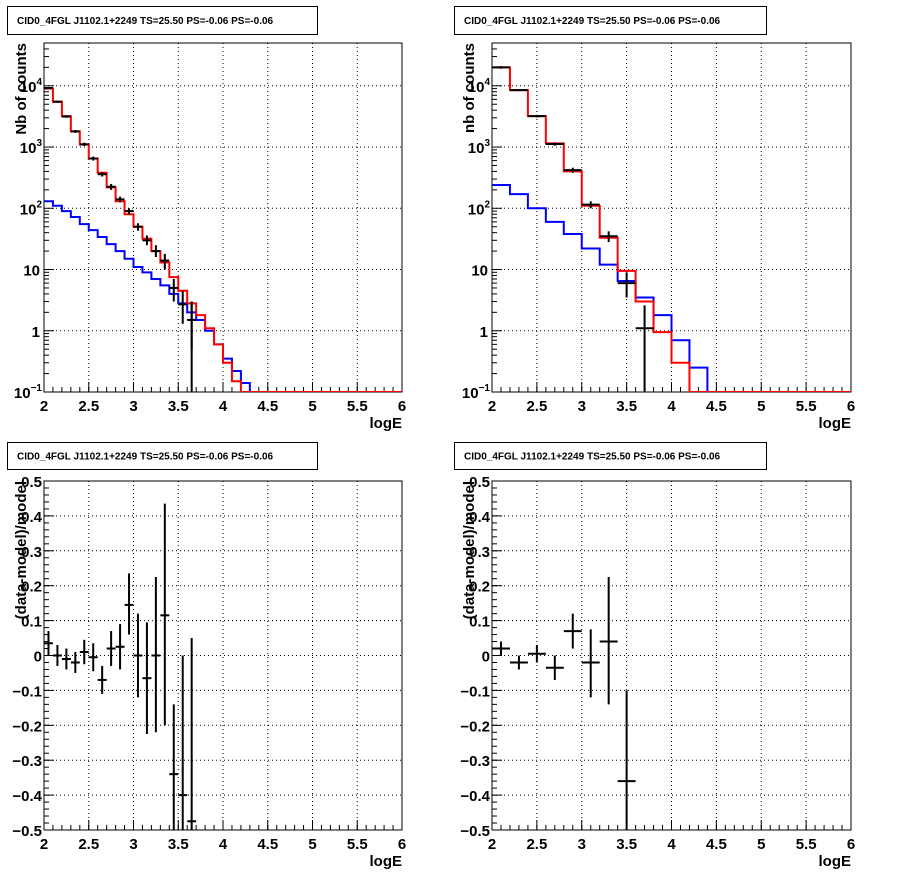  I want to click on y-tick-label: 0.5, so click(479, 482).